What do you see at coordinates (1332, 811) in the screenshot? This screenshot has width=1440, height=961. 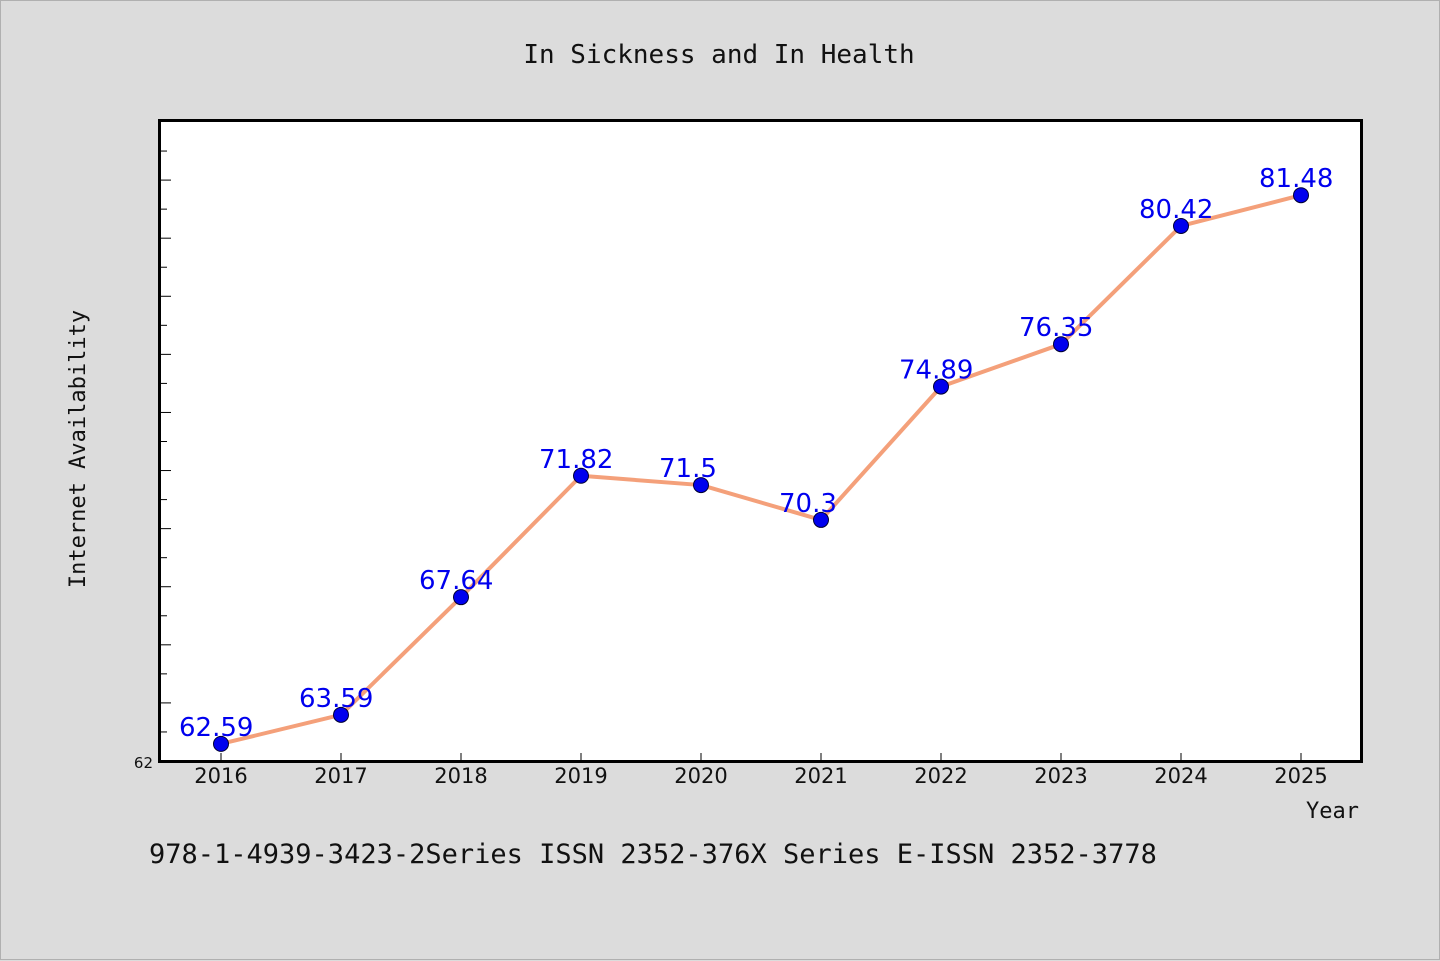 I see `x-axis-title: Year` at bounding box center [1332, 811].